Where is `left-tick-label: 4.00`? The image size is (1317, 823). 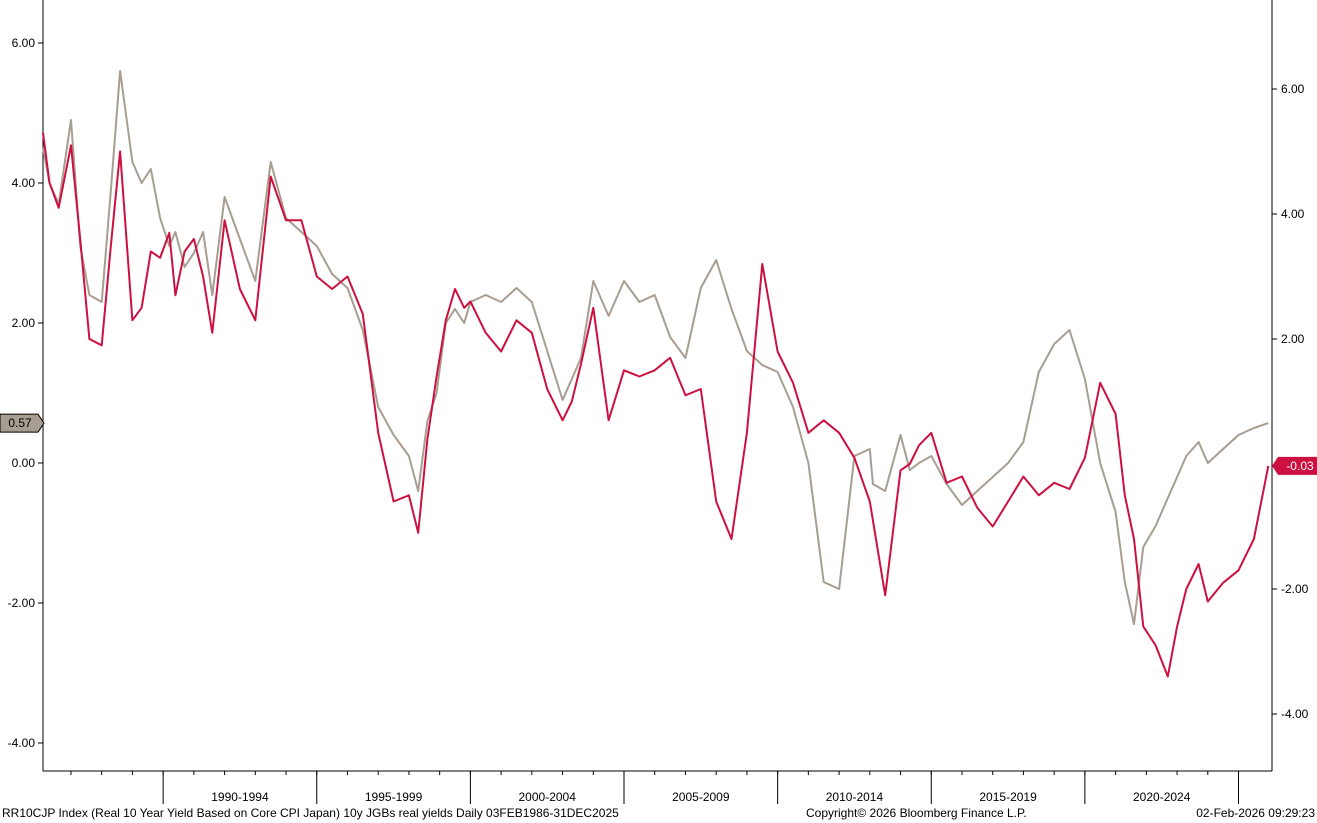 left-tick-label: 4.00 is located at coordinates (24, 183).